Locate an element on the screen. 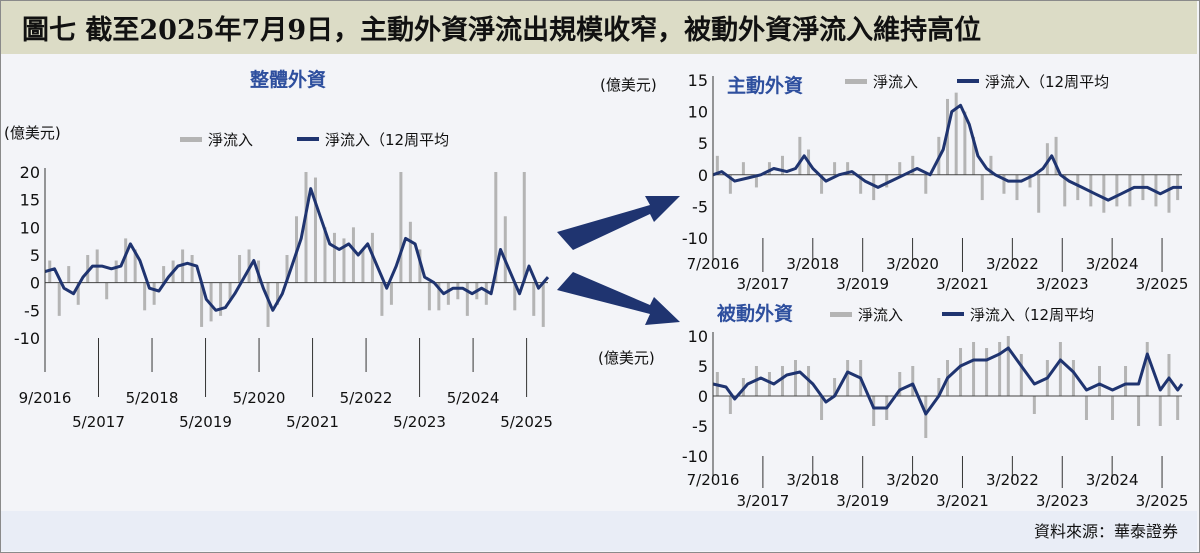 This screenshot has height=553, width=1200. y-axis-label: (億美元) is located at coordinates (32, 133).